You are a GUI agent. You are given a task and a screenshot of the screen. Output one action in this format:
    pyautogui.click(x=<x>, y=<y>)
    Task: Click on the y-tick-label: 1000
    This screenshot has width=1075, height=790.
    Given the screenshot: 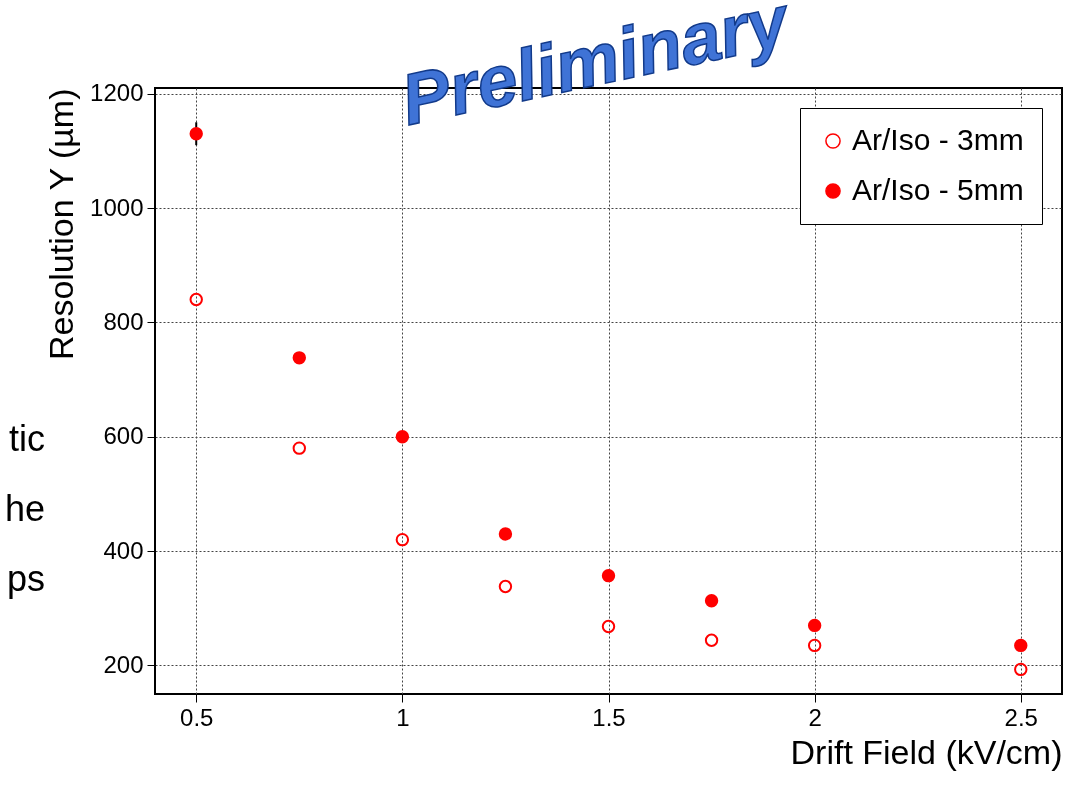 What is the action you would take?
    pyautogui.click(x=117, y=207)
    